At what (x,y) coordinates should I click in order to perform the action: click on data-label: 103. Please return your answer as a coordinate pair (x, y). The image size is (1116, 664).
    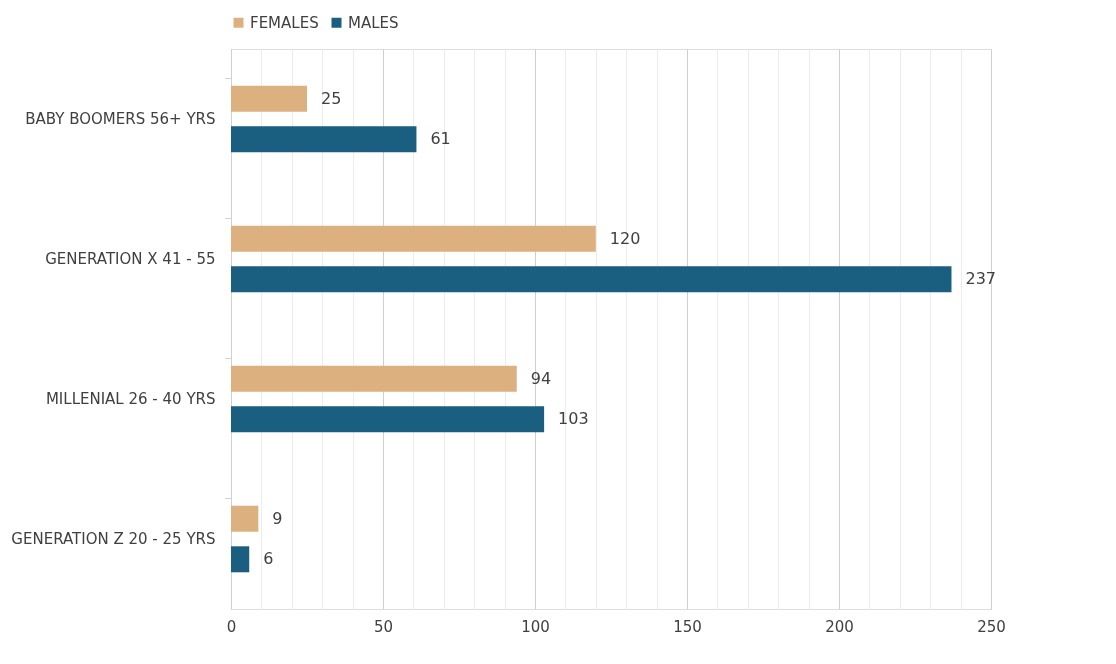
    Looking at the image, I should click on (573, 419).